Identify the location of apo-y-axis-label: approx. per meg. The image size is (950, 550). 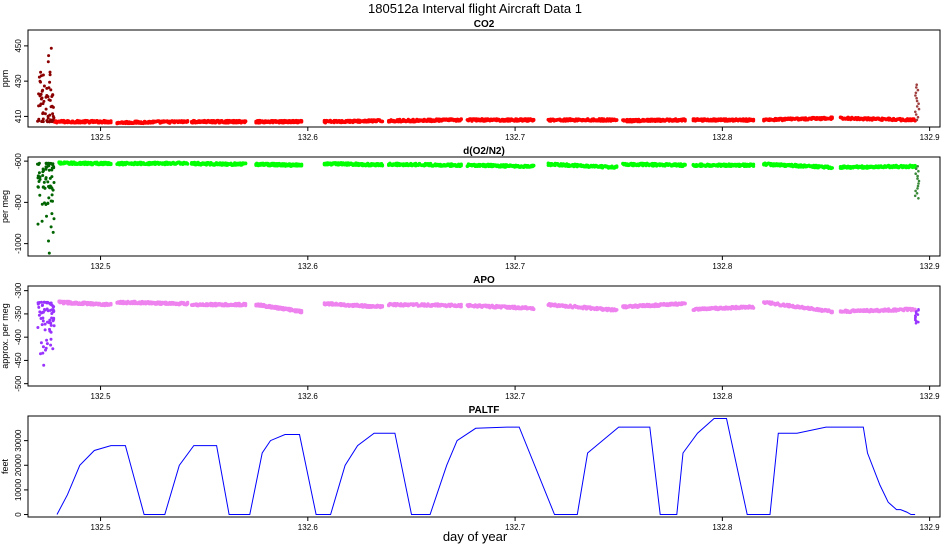
(5, 336).